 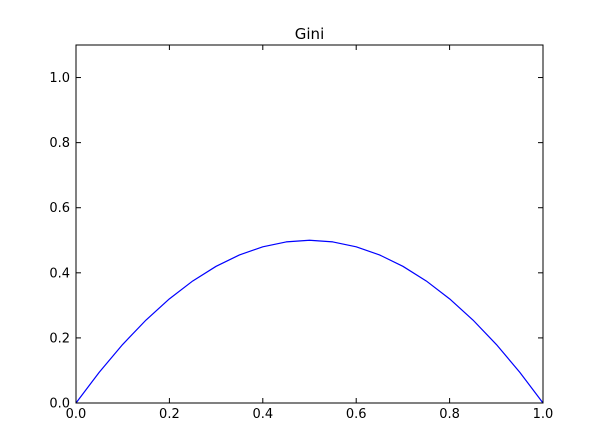 What do you see at coordinates (262, 414) in the screenshot?
I see `x-tick-label: 0.4` at bounding box center [262, 414].